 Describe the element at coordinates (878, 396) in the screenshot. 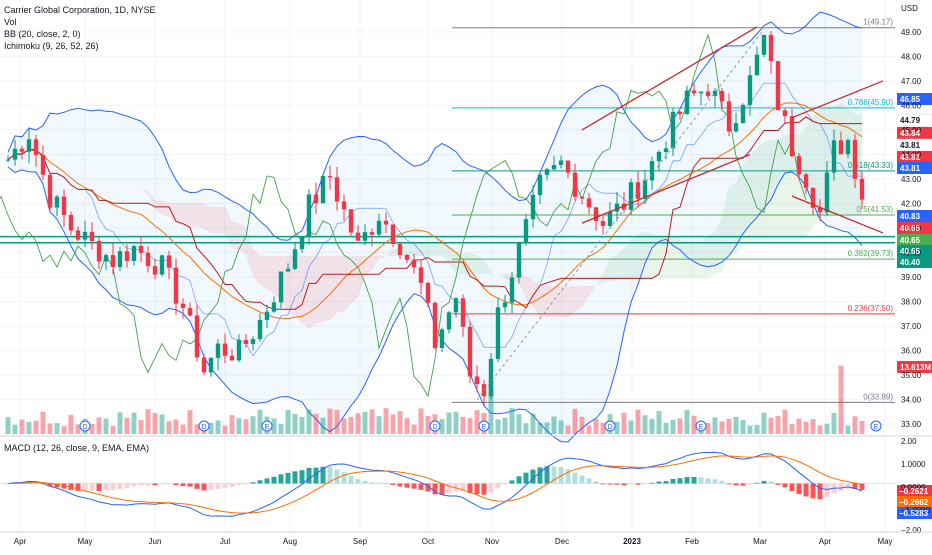

I see `fib-level-label: 0(33.89)` at that location.